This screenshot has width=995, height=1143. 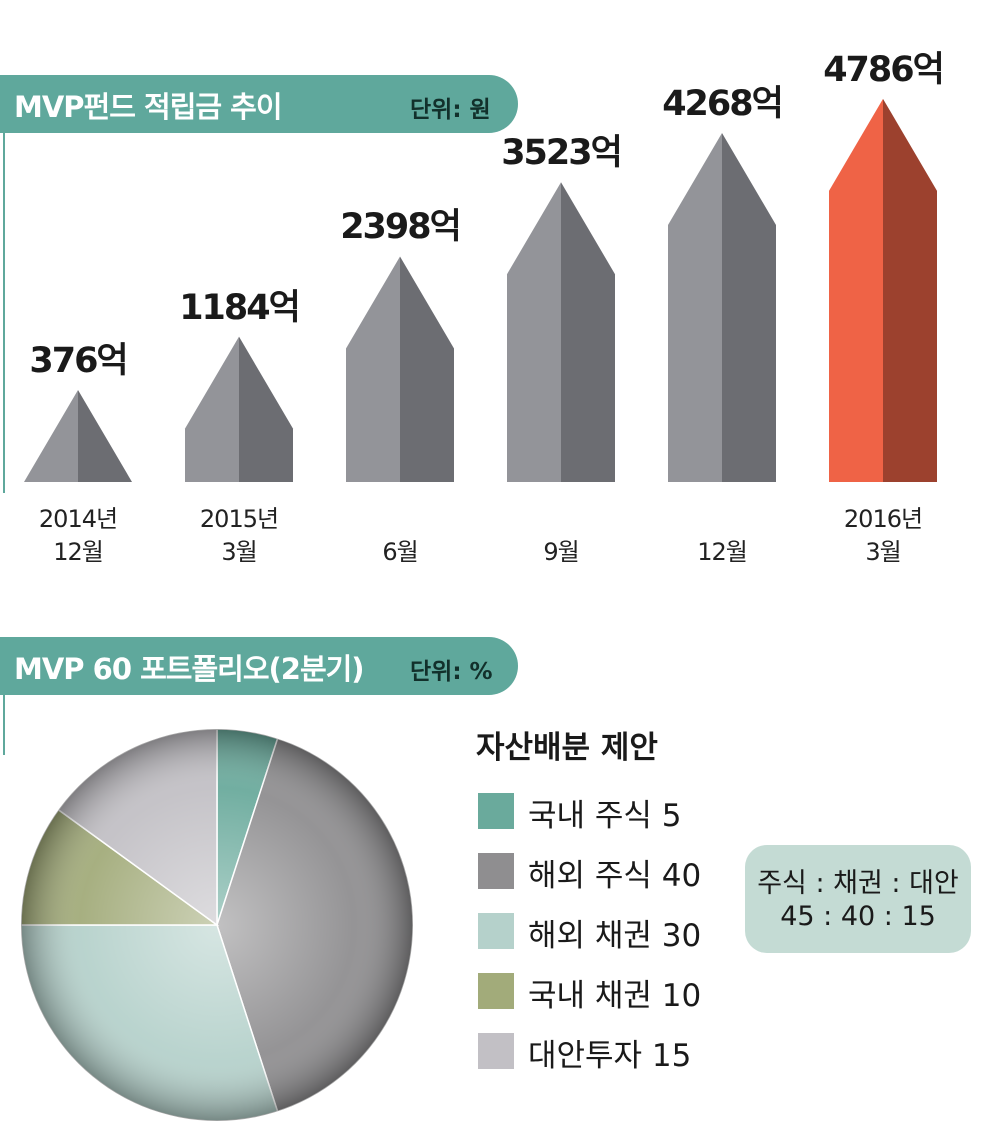 I want to click on bar-value-label-0: 376억, so click(x=78, y=361).